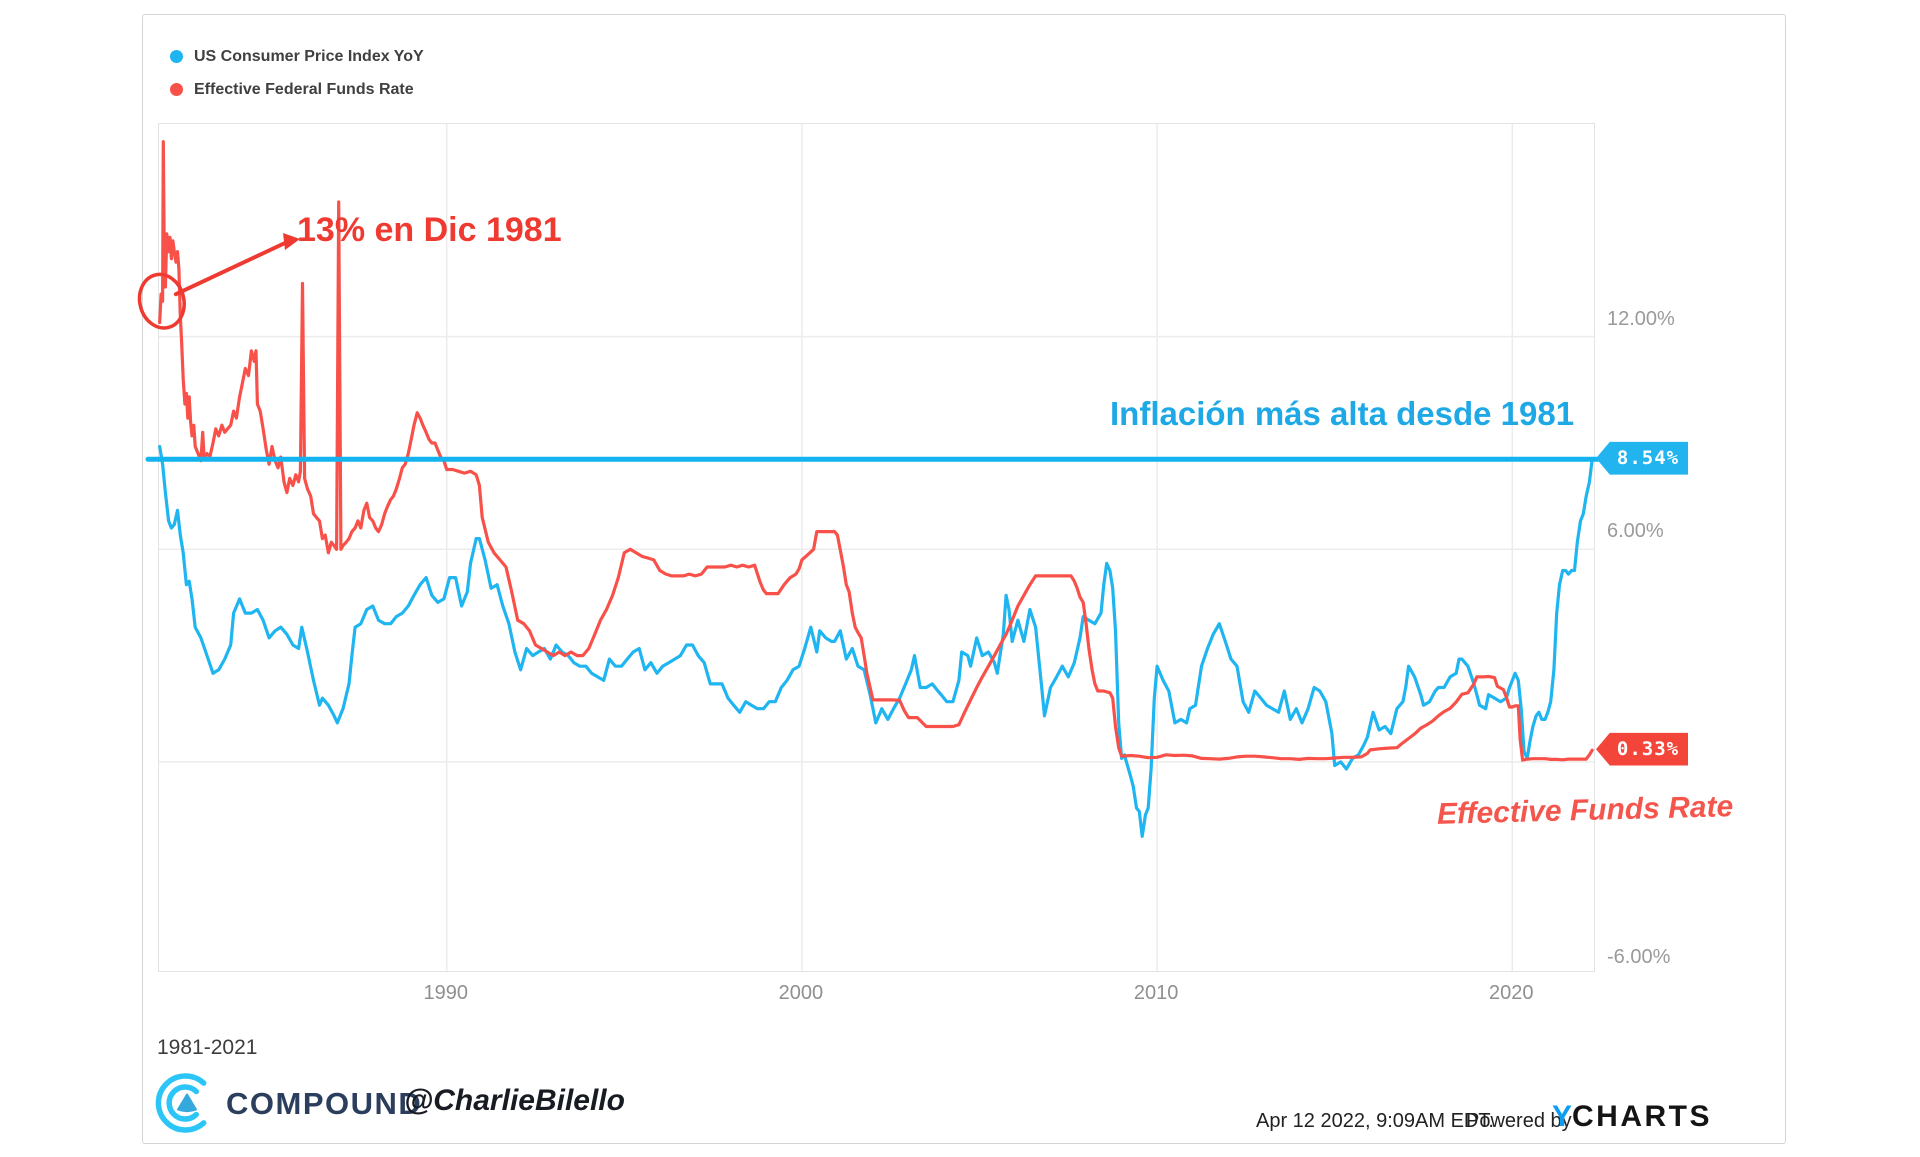 Image resolution: width=1920 pixels, height=1157 pixels. Describe the element at coordinates (324, 1103) in the screenshot. I see `compound-brand-text: COMPOUND` at that location.